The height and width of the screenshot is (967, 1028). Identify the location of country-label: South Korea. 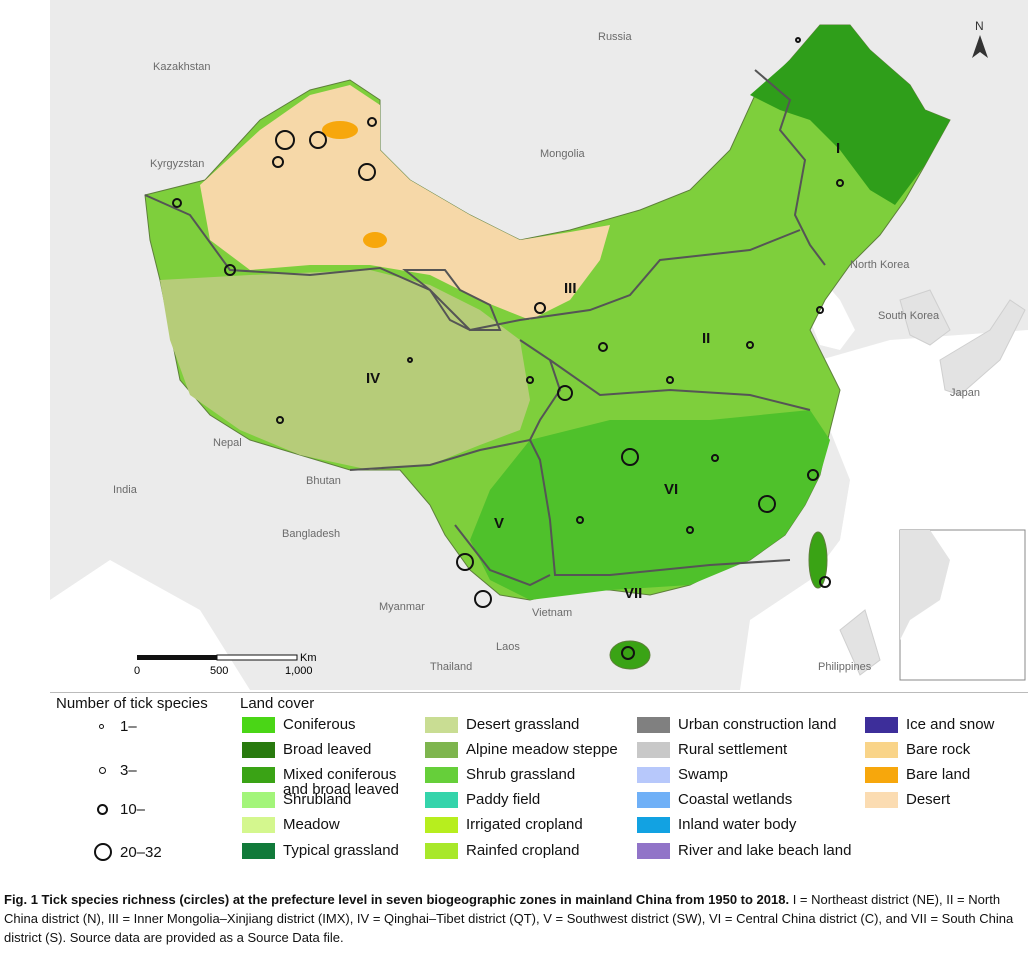
(909, 316).